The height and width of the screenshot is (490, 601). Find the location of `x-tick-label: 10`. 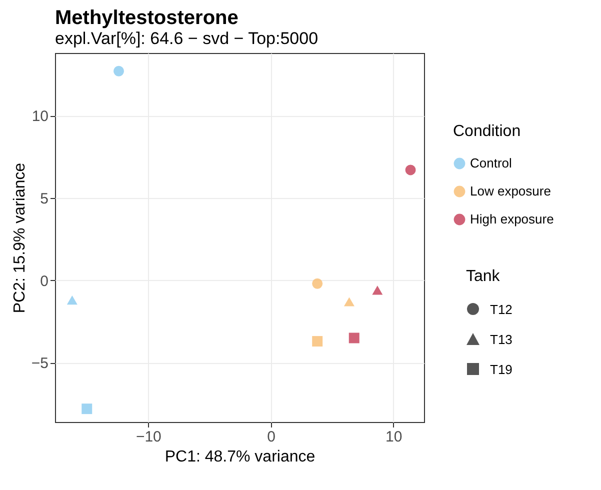

x-tick-label: 10 is located at coordinates (394, 437).